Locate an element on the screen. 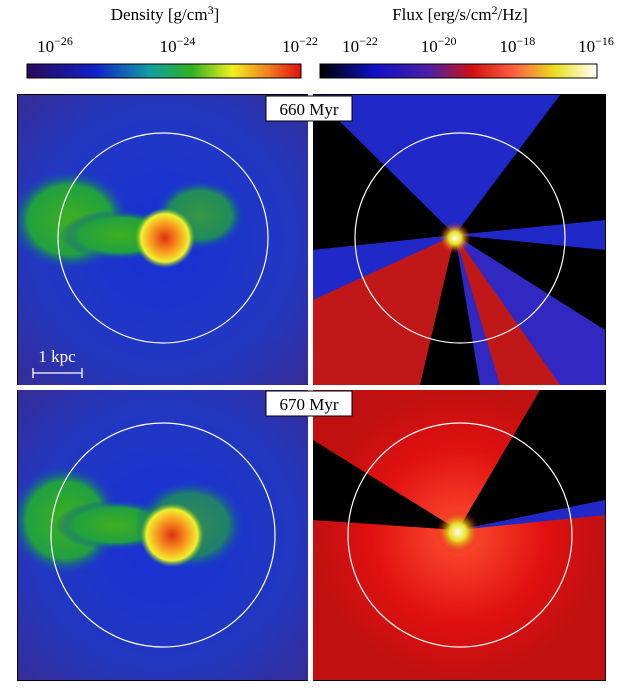 Image resolution: width=623 pixels, height=699 pixels. colorbar-tick-label: 10−20 is located at coordinates (439, 45).